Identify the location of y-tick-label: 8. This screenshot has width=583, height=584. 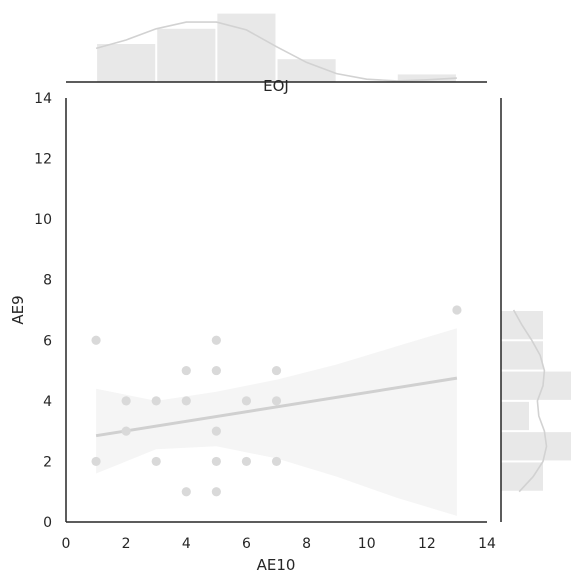
(47, 281).